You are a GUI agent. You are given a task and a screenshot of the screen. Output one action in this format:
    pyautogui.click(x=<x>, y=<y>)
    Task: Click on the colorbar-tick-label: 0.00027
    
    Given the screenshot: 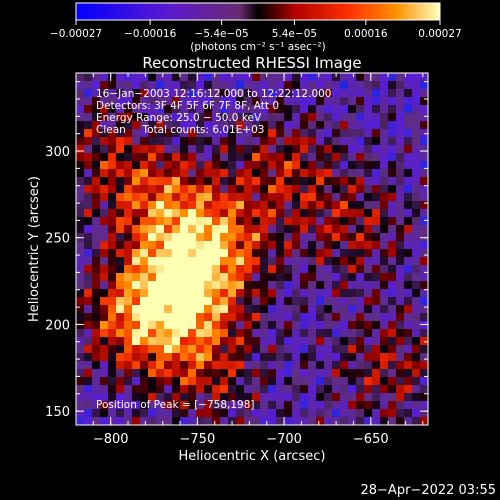 What is the action you would take?
    pyautogui.click(x=439, y=34)
    